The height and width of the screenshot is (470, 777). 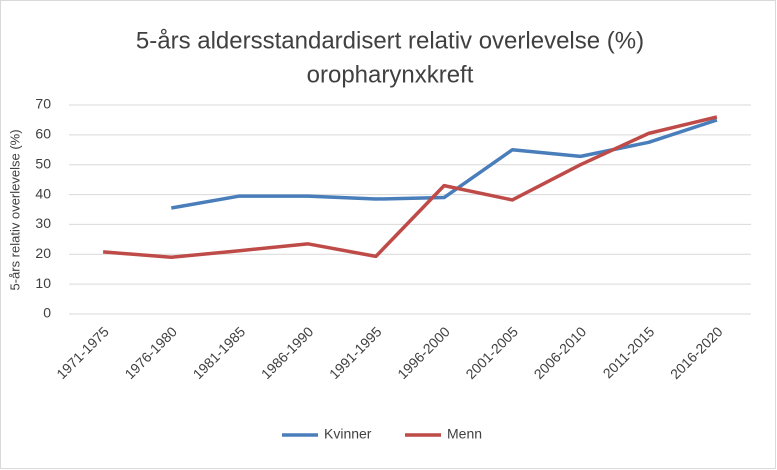 What do you see at coordinates (14, 209) in the screenshot?
I see `y-axis-label: 5-års relativ overlevelse (%)` at bounding box center [14, 209].